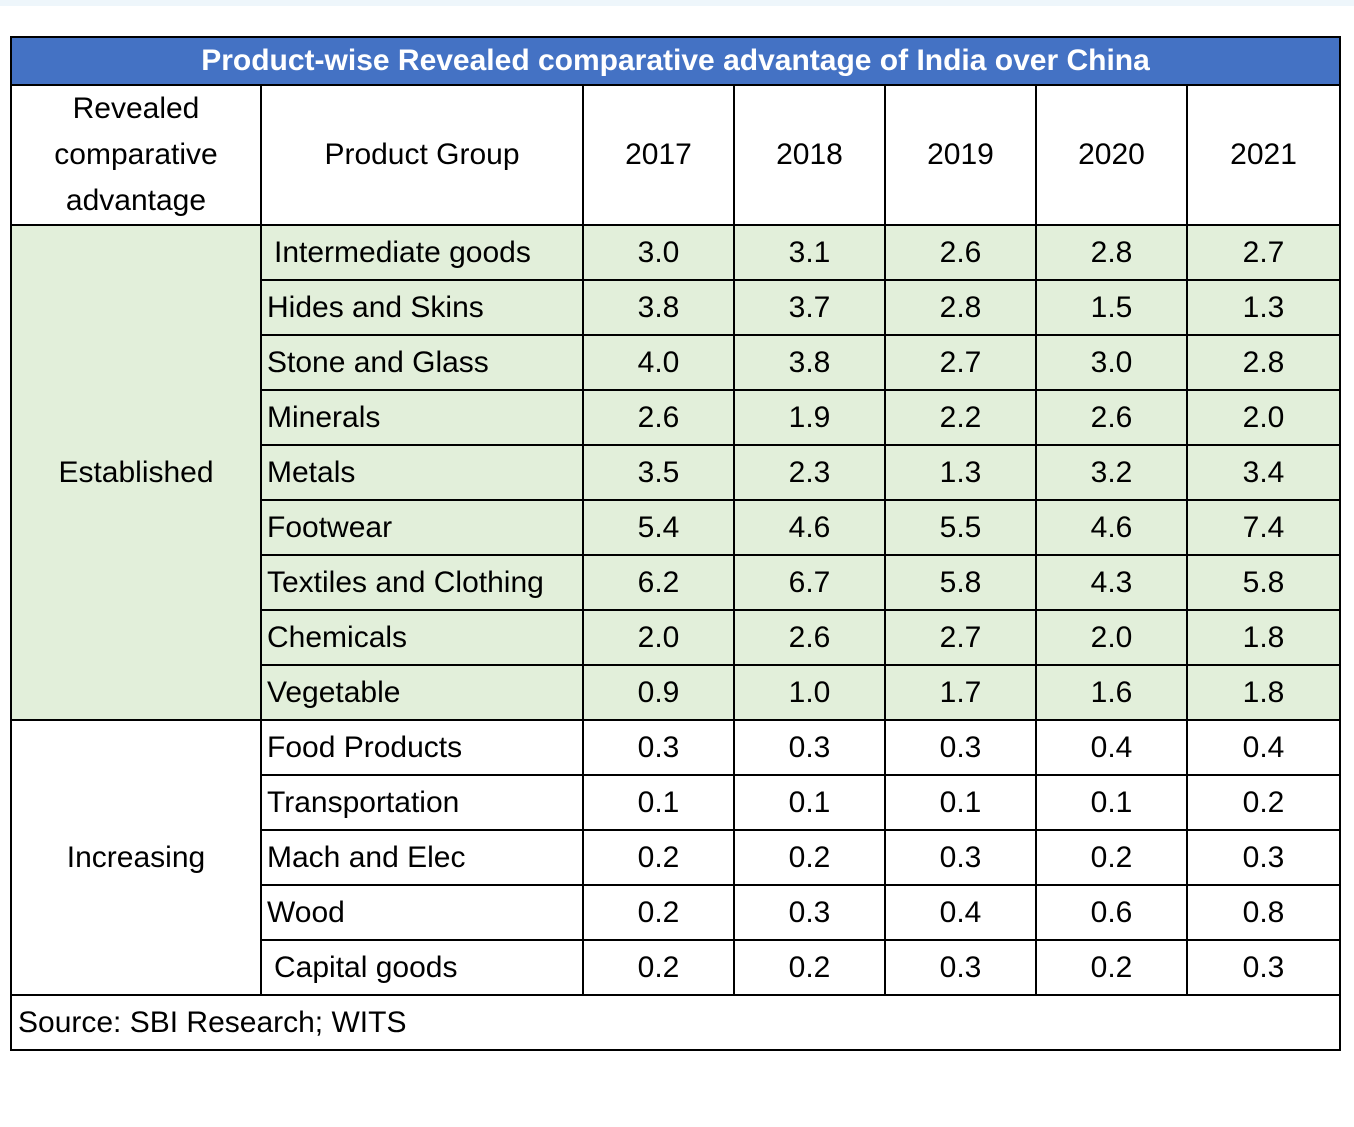  What do you see at coordinates (658, 362) in the screenshot?
I see `rca-value-cell: 4.0` at bounding box center [658, 362].